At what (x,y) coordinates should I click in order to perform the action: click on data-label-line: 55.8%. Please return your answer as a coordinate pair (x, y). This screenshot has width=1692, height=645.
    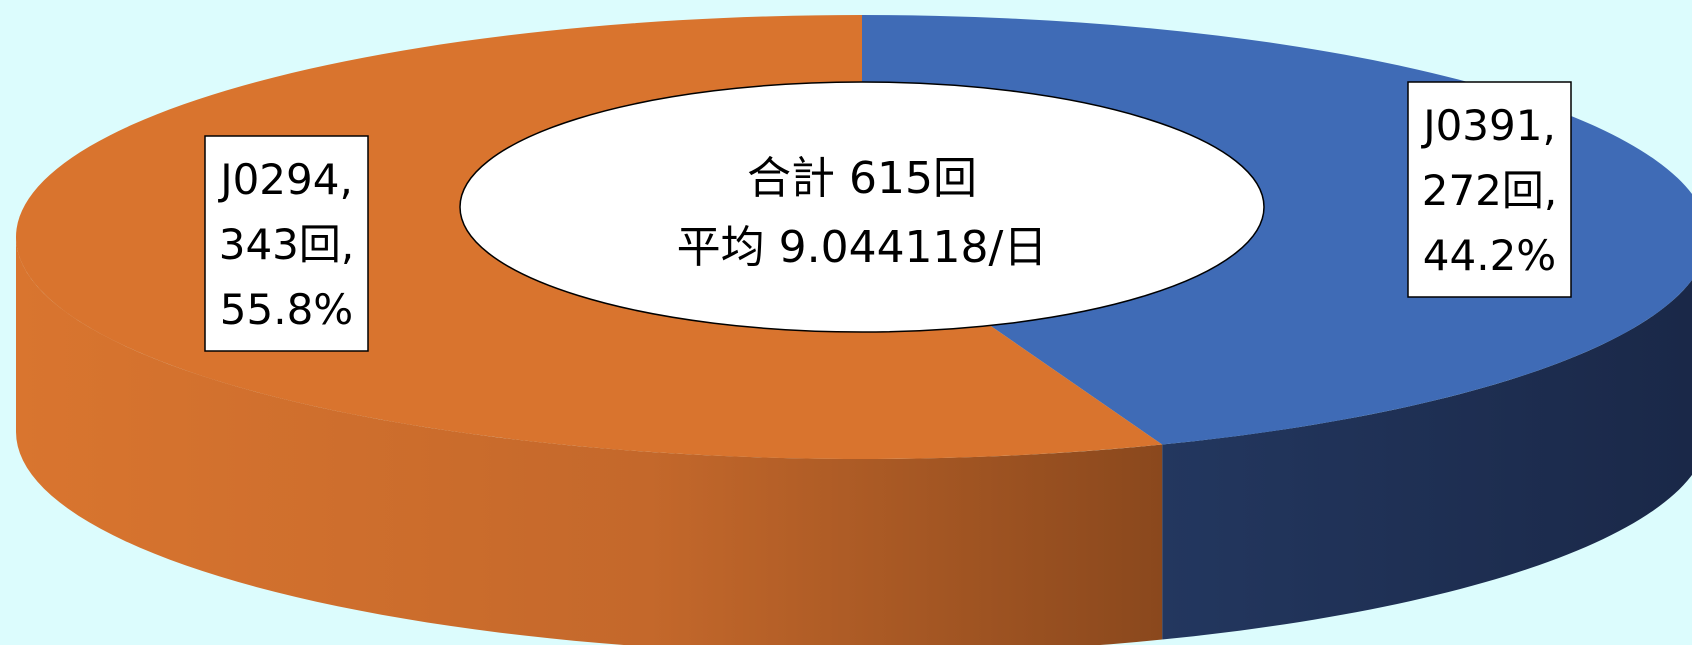
    Looking at the image, I should click on (286, 309).